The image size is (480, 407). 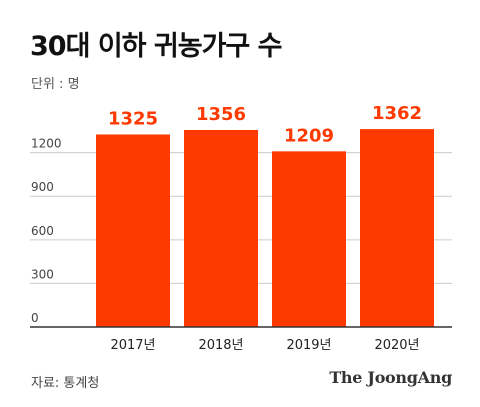 What do you see at coordinates (46, 144) in the screenshot?
I see `y-tick-label: 1200` at bounding box center [46, 144].